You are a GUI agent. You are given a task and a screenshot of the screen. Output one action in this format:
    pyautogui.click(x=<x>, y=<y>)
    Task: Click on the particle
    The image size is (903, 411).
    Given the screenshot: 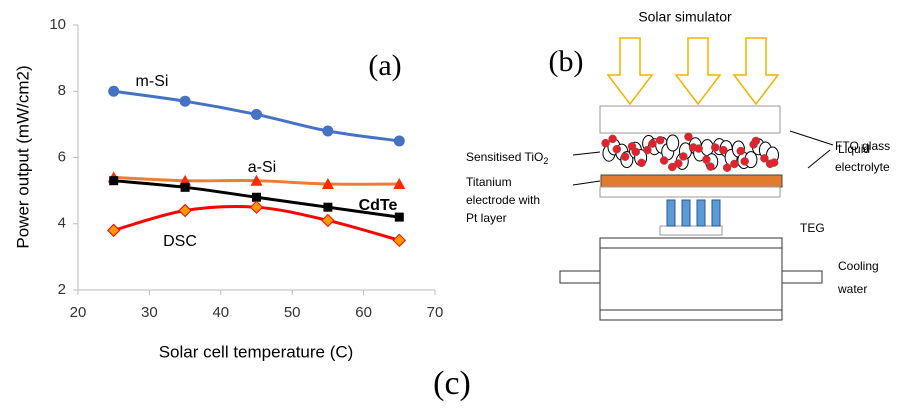 What is the action you would take?
    pyautogui.click(x=673, y=143)
    